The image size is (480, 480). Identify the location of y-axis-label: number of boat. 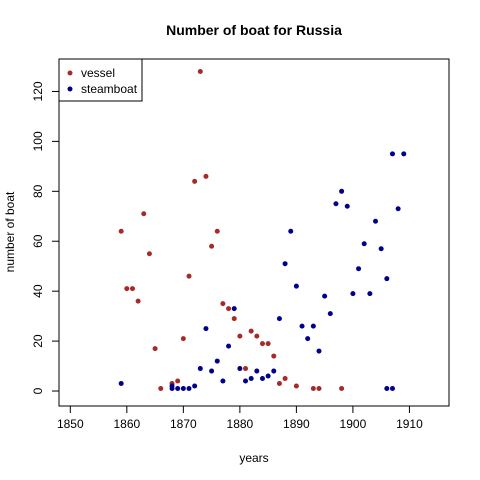
(10, 231).